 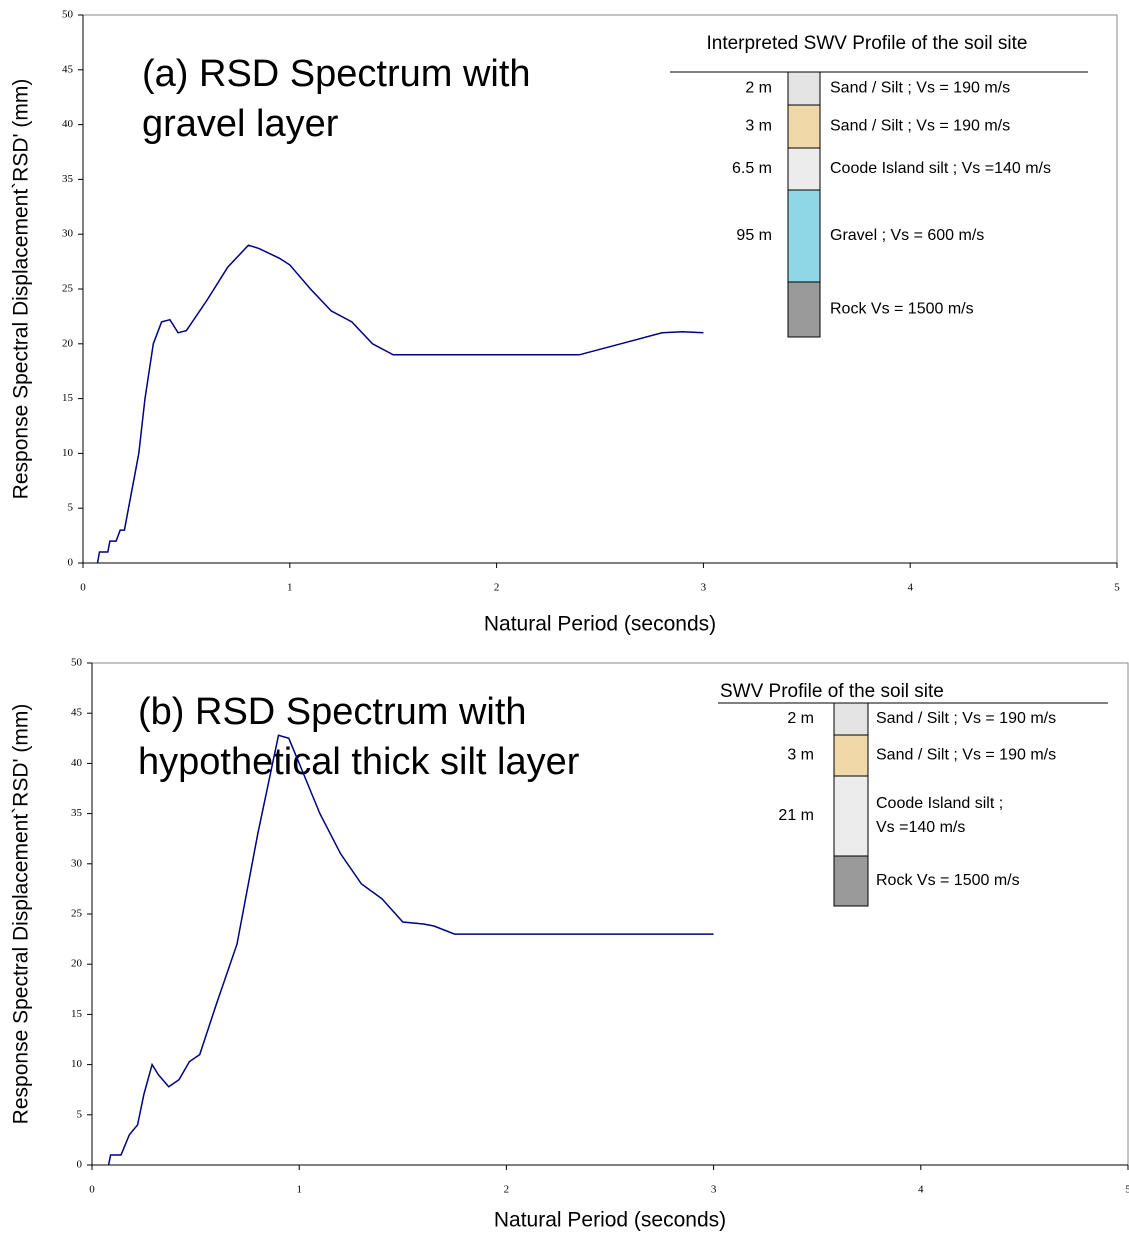 What do you see at coordinates (920, 827) in the screenshot?
I see `layer-label: Vs =140 m/s` at bounding box center [920, 827].